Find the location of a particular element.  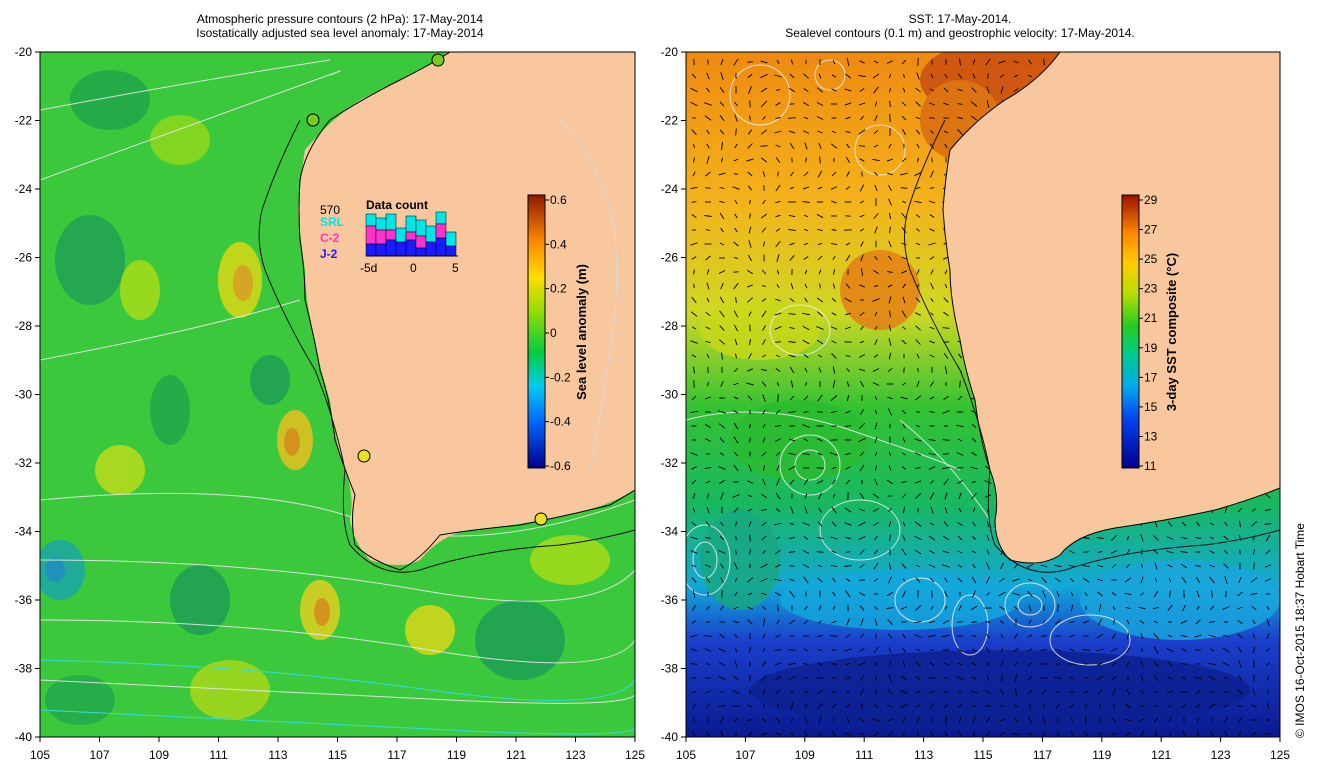

data-count-xtick: 0 is located at coordinates (413, 268).